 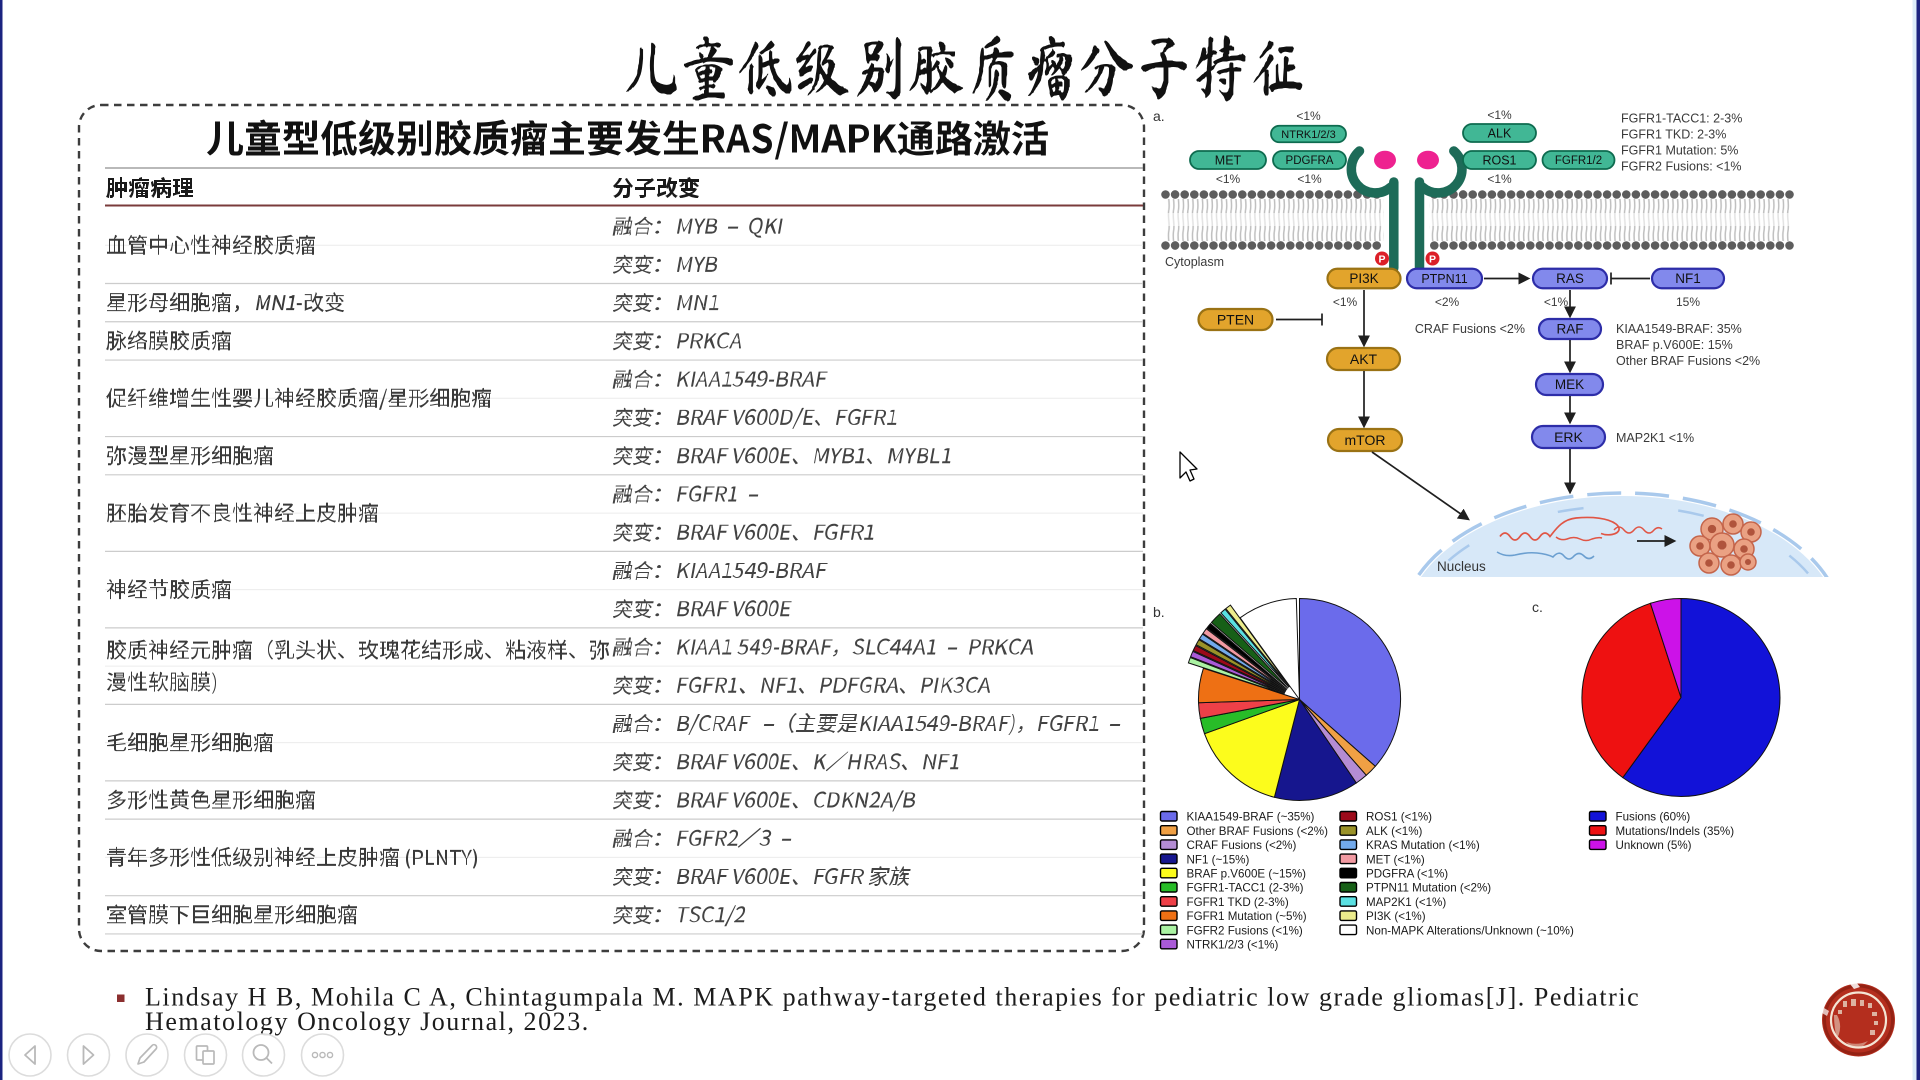 I want to click on svg-text: PDGFRA (<1%), so click(x=1407, y=874).